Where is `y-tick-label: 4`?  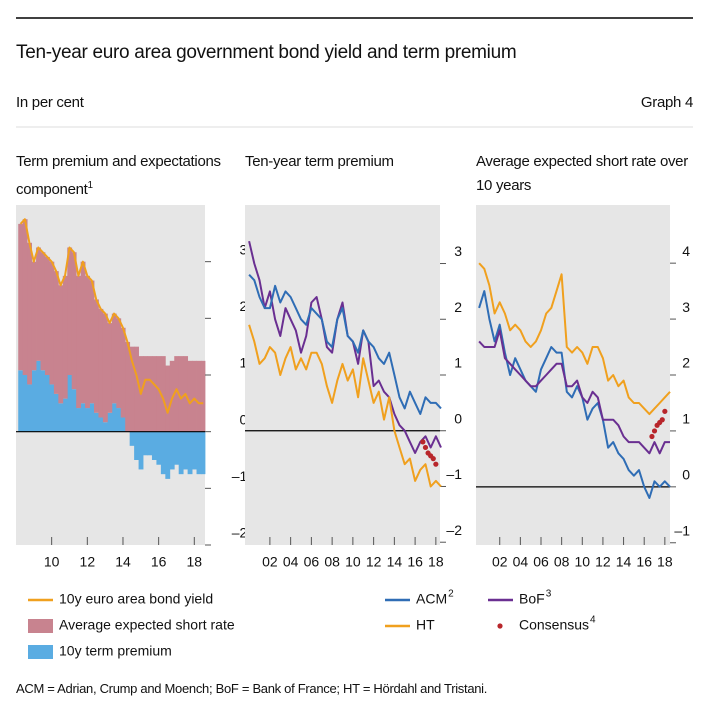 y-tick-label: 4 is located at coordinates (686, 251).